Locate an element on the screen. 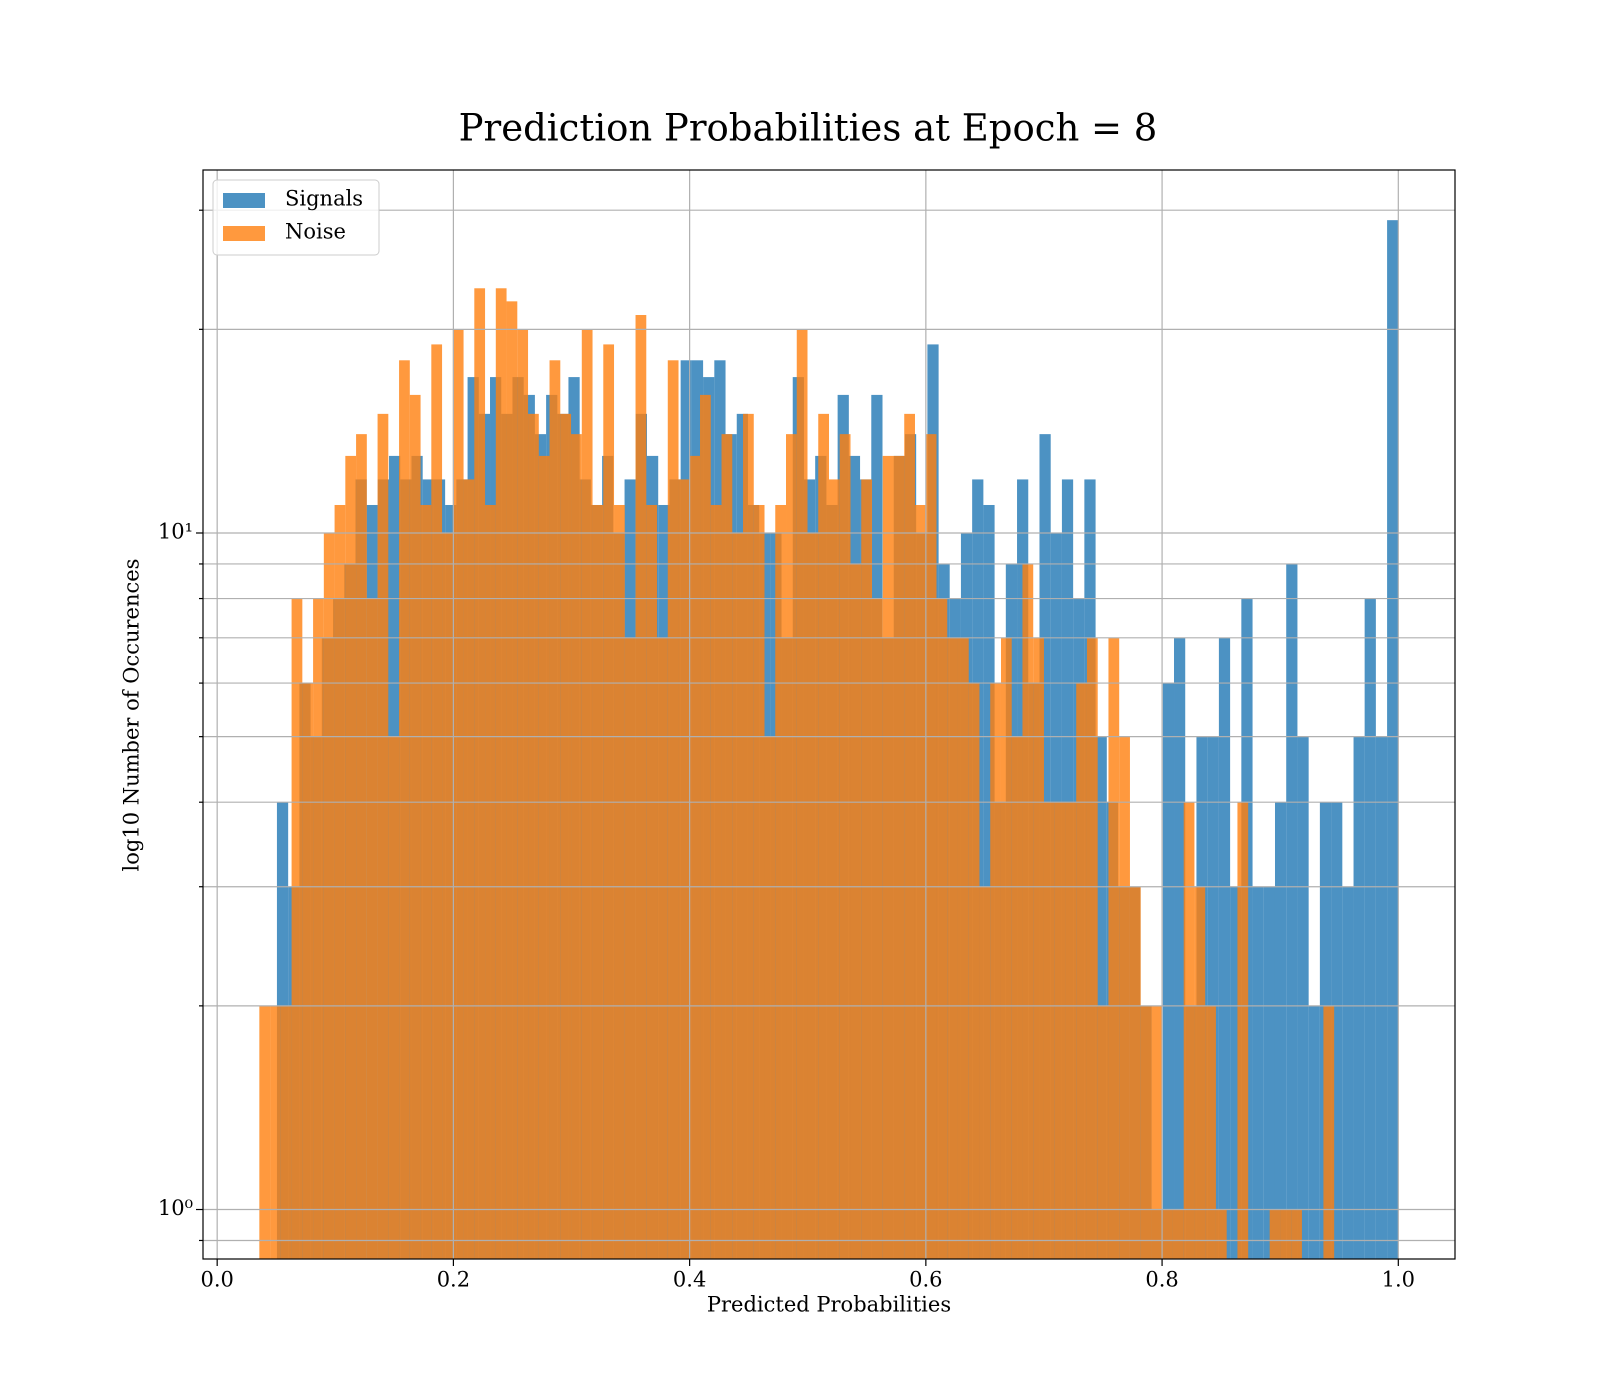 This screenshot has width=1600, height=1400. legend-label: Signals is located at coordinates (324, 199).